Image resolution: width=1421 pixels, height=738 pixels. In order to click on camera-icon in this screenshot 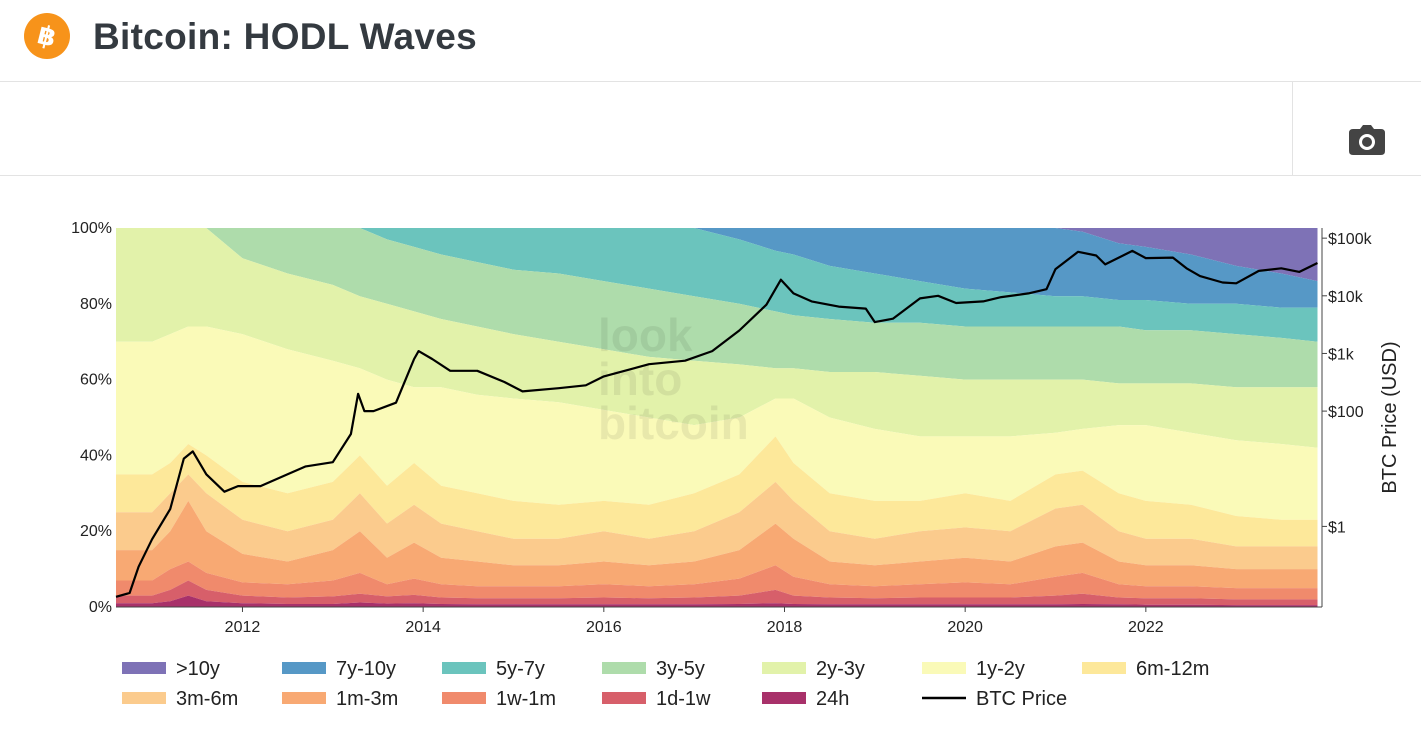, I will do `click(1367, 140)`.